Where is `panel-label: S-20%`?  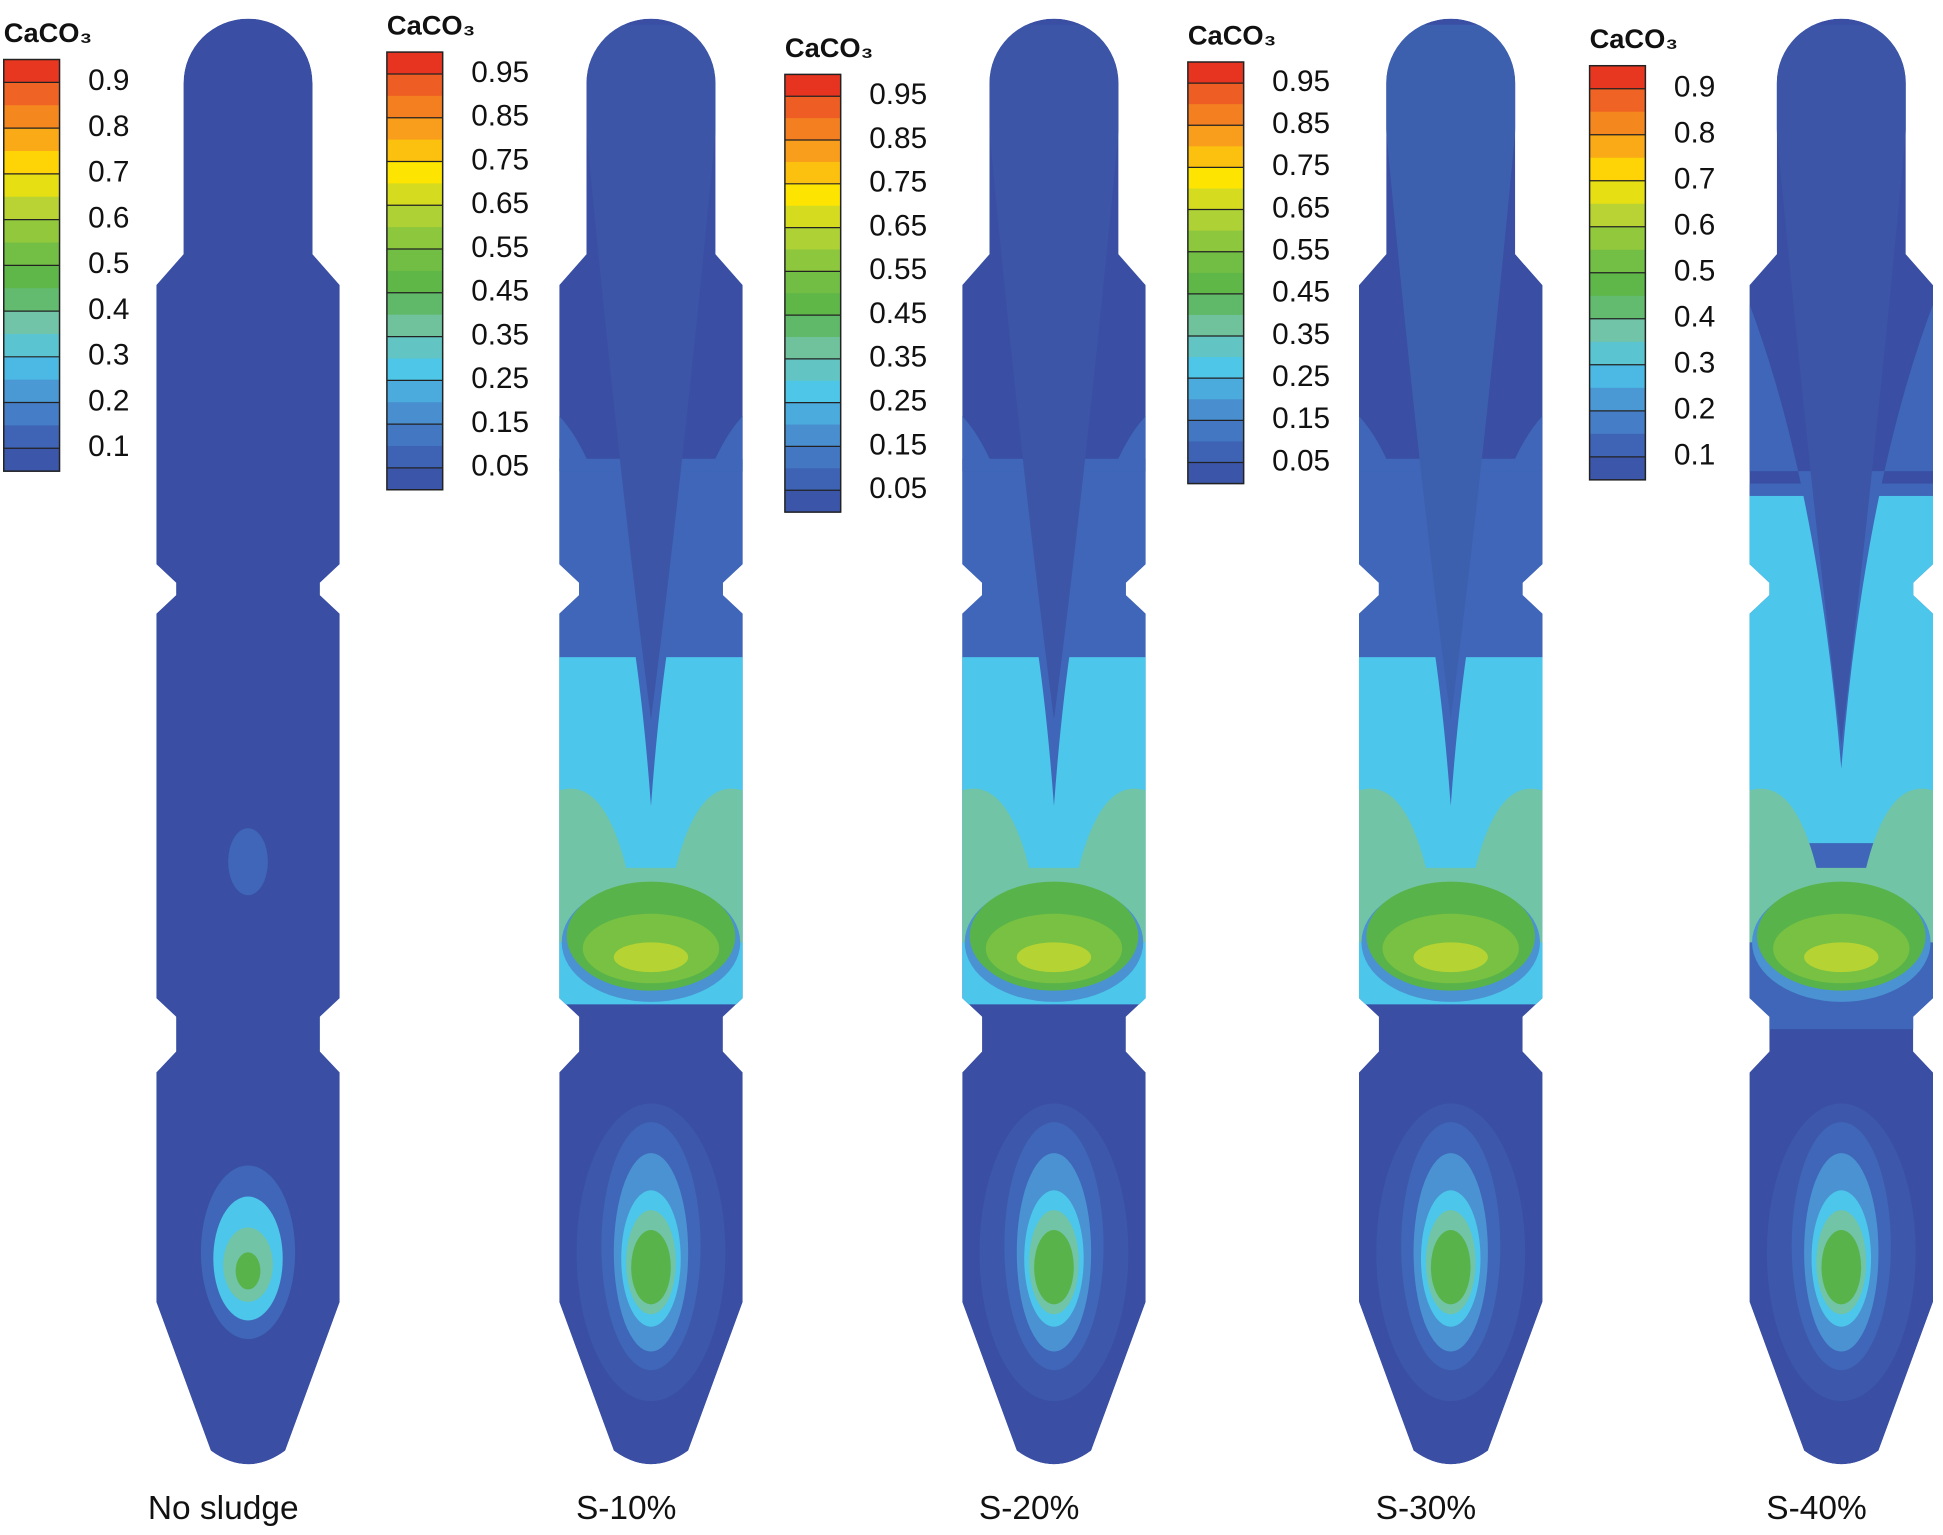 panel-label: S-20% is located at coordinates (1029, 1508).